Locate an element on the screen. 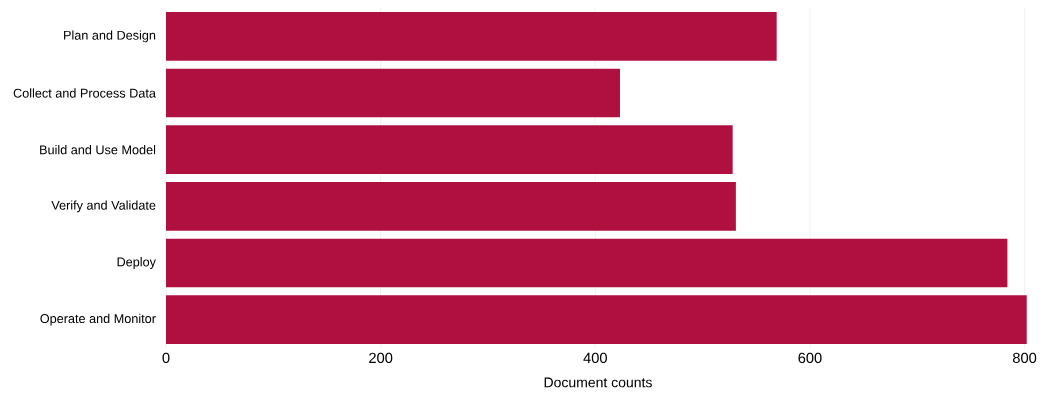  y-tick-label: Collect and Process Data is located at coordinates (84, 93).